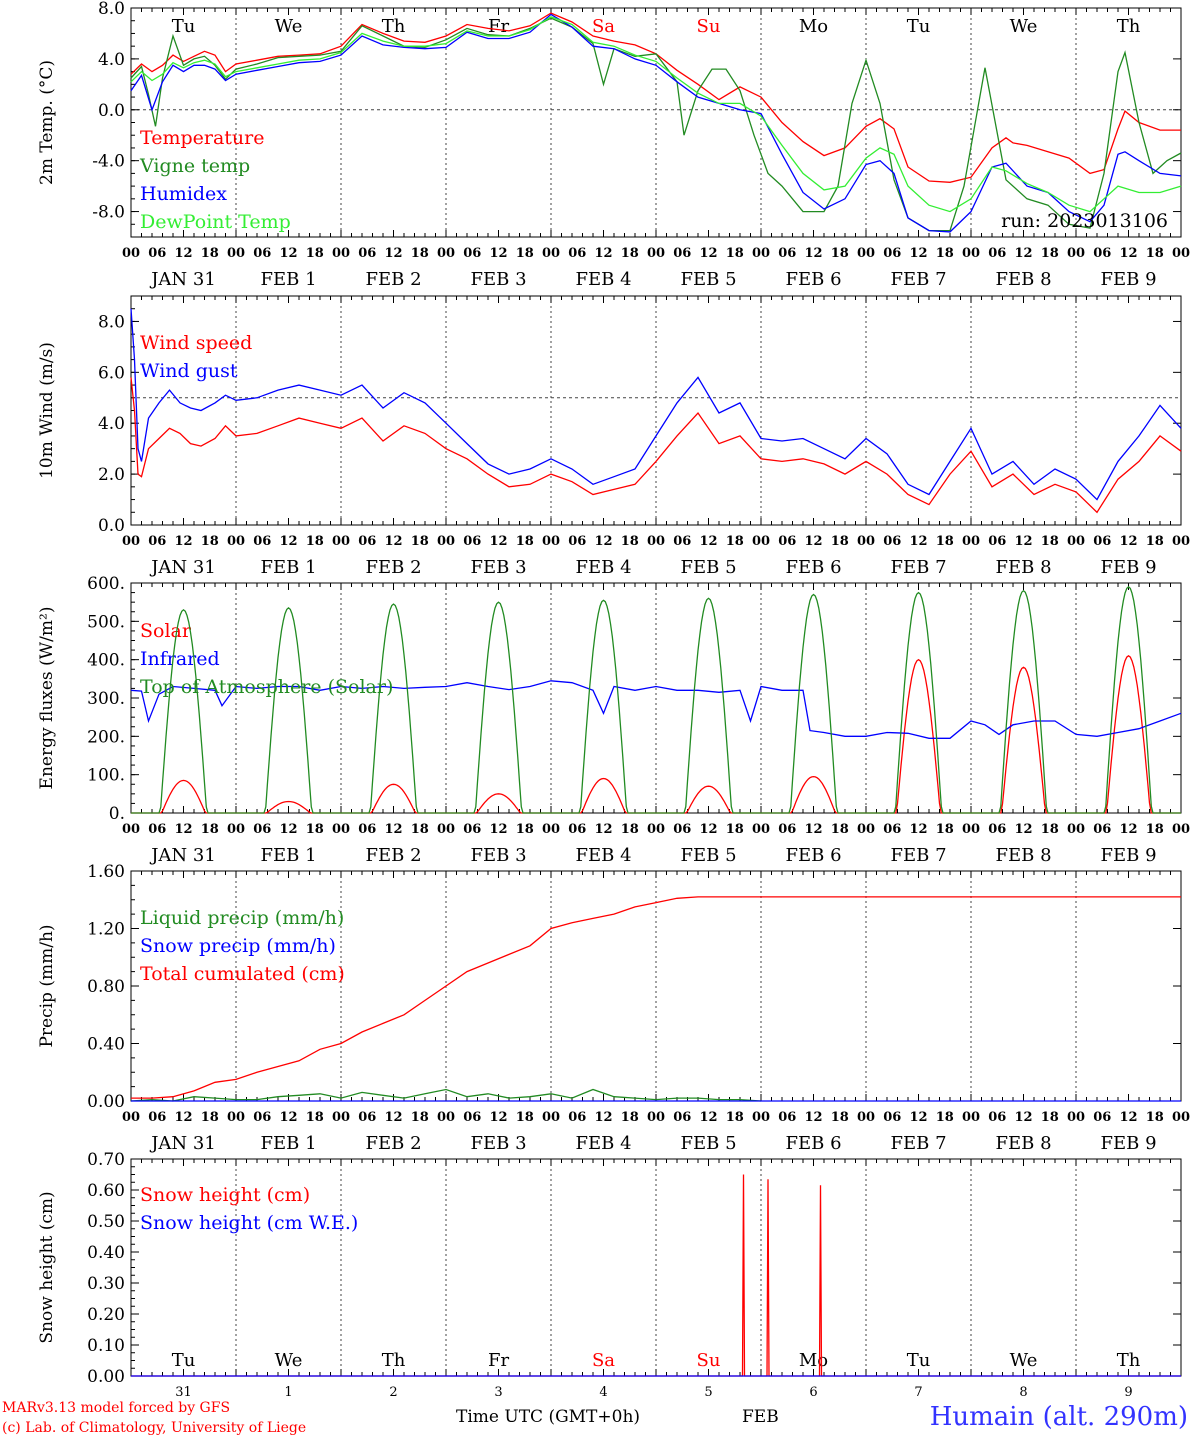 The height and width of the screenshot is (1440, 1194). Describe the element at coordinates (266, 687) in the screenshot. I see `legend-entry: Top of Atmosphere (Solar)` at that location.